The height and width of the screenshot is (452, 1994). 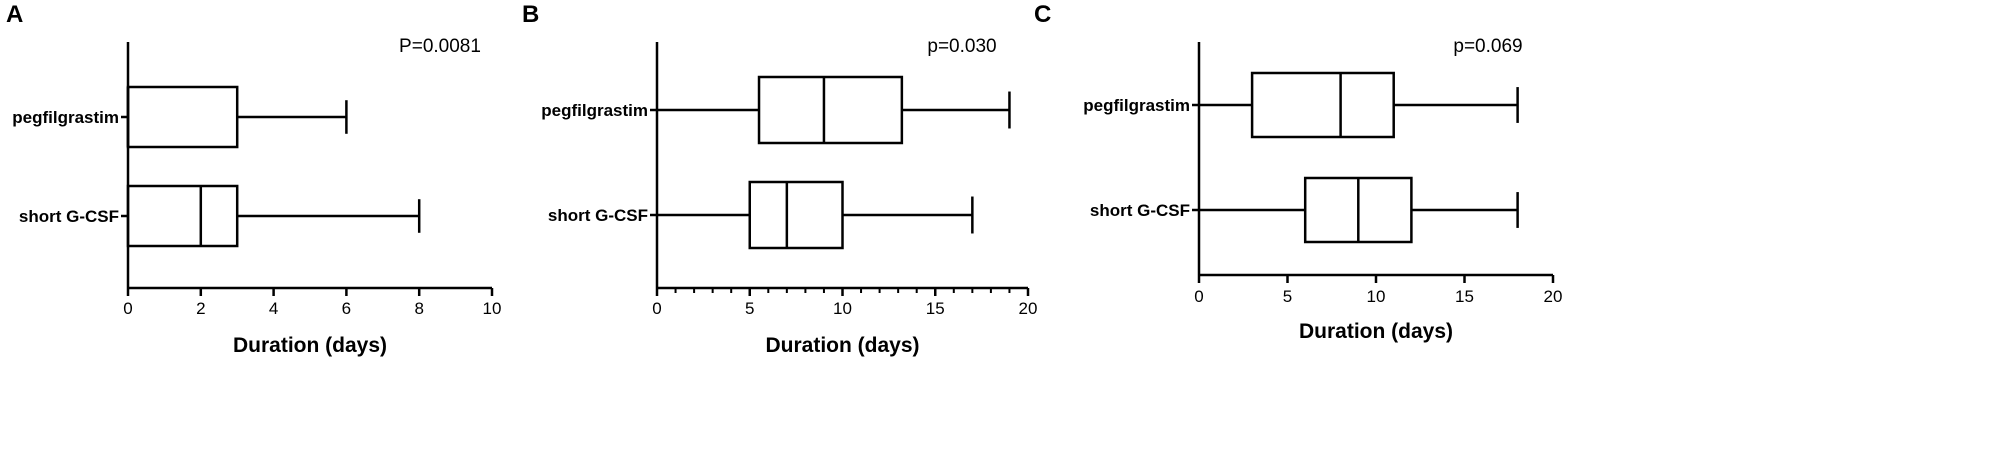 What do you see at coordinates (69, 216) in the screenshot?
I see `category-label-a-short-g-csf: short G-CSF` at bounding box center [69, 216].